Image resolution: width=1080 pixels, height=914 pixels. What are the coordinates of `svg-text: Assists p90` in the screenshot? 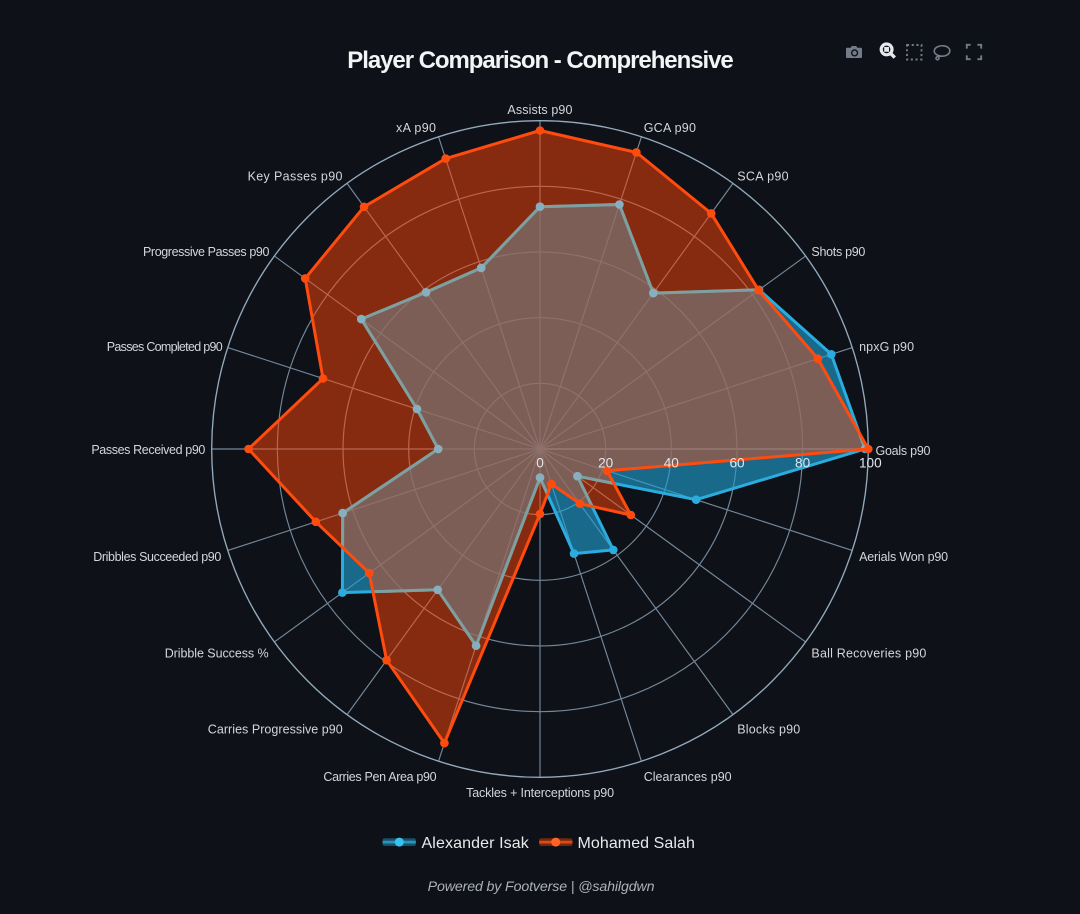 It's located at (539, 110).